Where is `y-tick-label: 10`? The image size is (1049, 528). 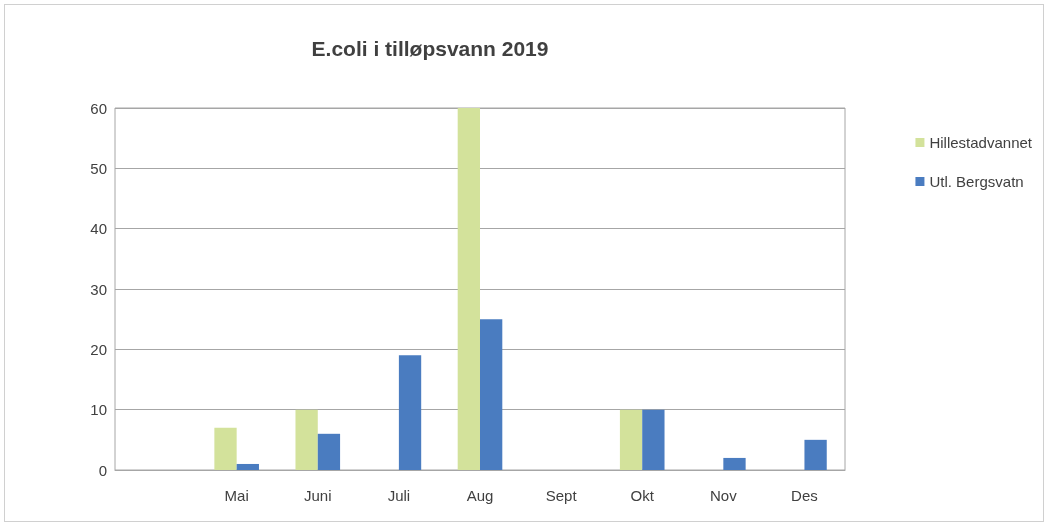 y-tick-label: 10 is located at coordinates (98, 410).